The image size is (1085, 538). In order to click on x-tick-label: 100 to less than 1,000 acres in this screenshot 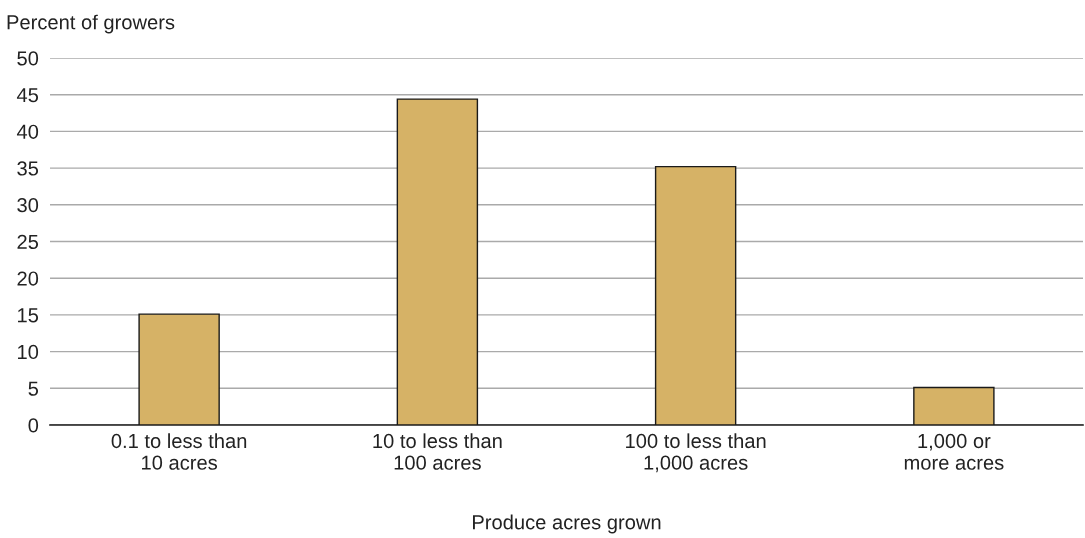, I will do `click(696, 453)`.